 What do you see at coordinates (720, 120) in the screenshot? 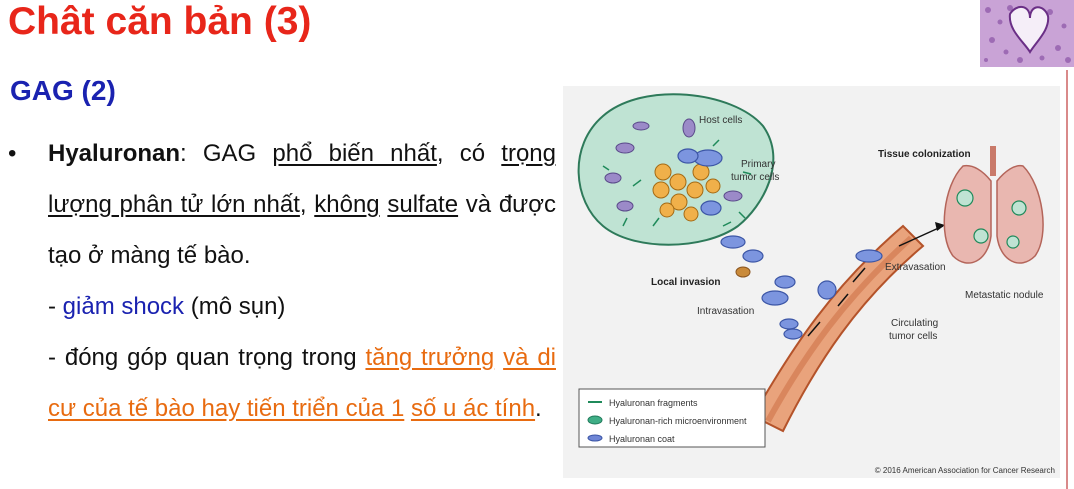
I see `label-host-cells: Host cells` at bounding box center [720, 120].